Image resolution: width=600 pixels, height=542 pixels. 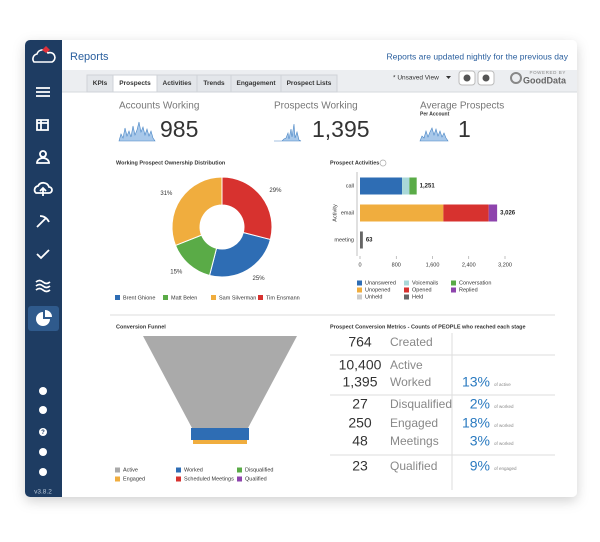 What do you see at coordinates (505, 468) in the screenshot?
I see `metric-basis: of engaged` at bounding box center [505, 468].